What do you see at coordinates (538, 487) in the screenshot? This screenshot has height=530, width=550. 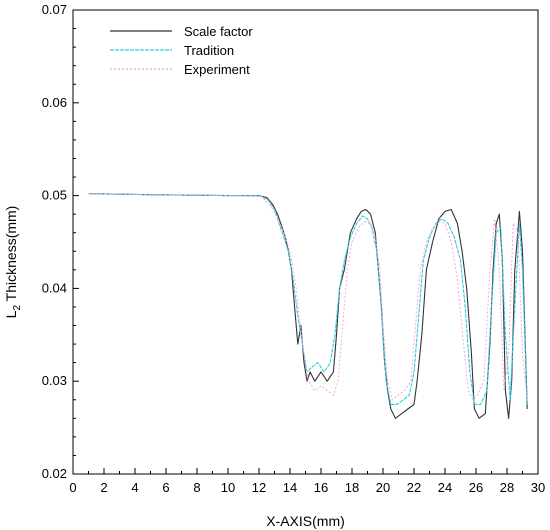 I see `x-tick-label: 30` at bounding box center [538, 487].